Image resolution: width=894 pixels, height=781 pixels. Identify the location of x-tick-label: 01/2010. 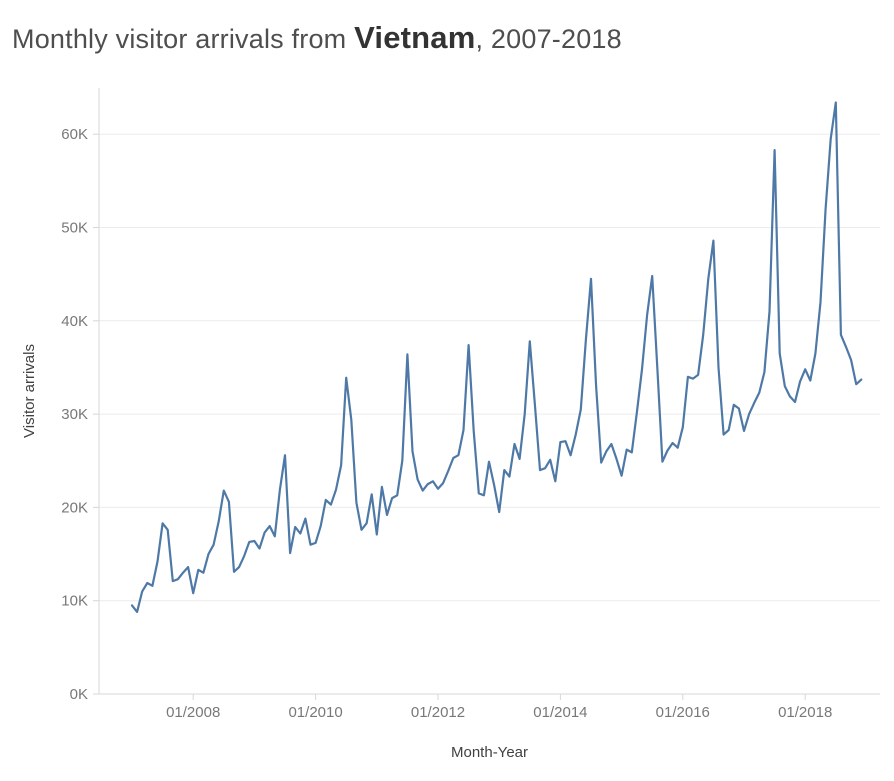
(315, 712).